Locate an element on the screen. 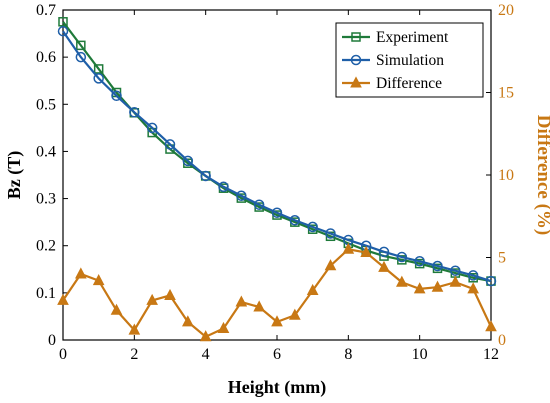  y2-tick-label: 15 is located at coordinates (506, 93).